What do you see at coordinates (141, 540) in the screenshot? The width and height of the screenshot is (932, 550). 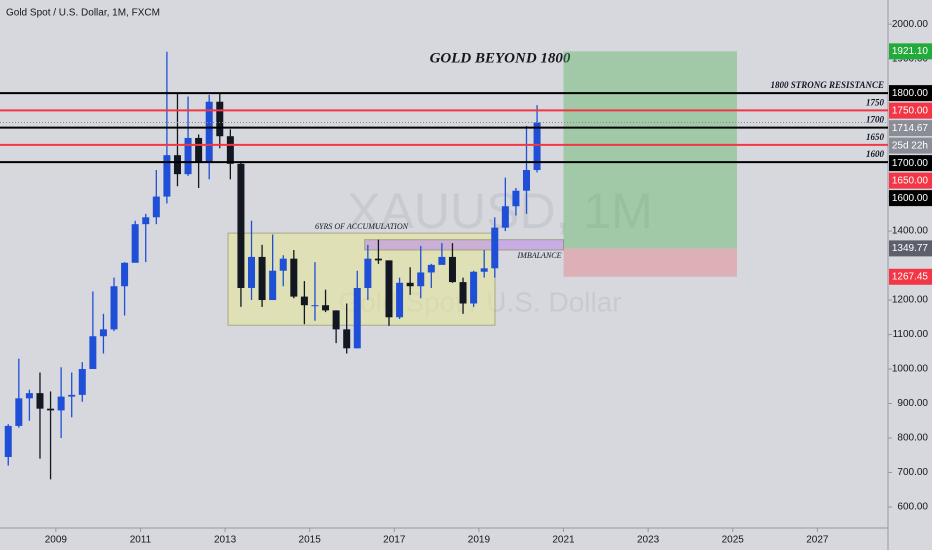 I see `x-tick-label: 2011` at bounding box center [141, 540].